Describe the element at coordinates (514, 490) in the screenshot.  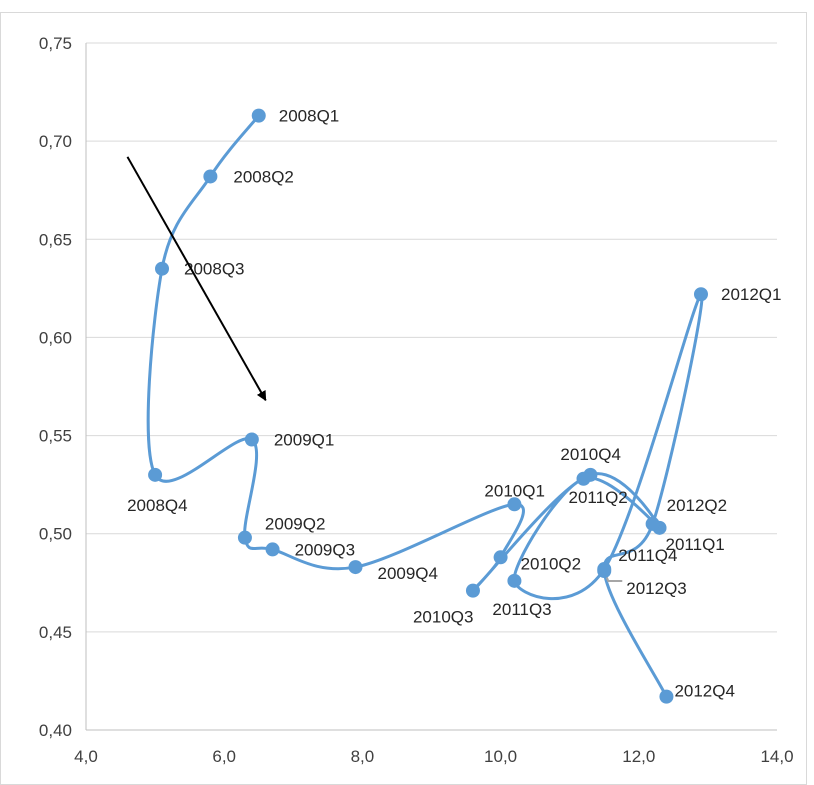
I see `data-label-2010q1: 2010Q1` at that location.